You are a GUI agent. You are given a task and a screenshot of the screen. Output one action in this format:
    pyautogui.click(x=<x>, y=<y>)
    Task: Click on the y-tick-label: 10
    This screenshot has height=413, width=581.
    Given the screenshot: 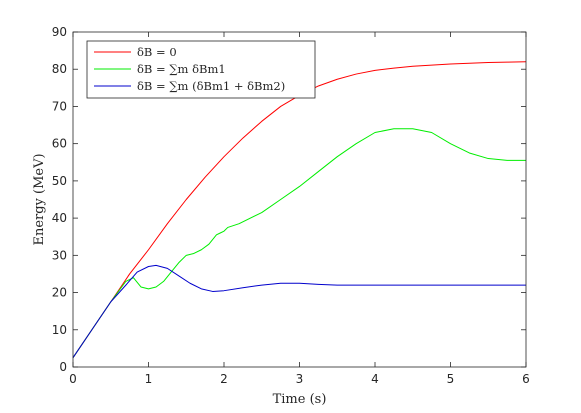 What is the action you would take?
    pyautogui.click(x=59, y=330)
    